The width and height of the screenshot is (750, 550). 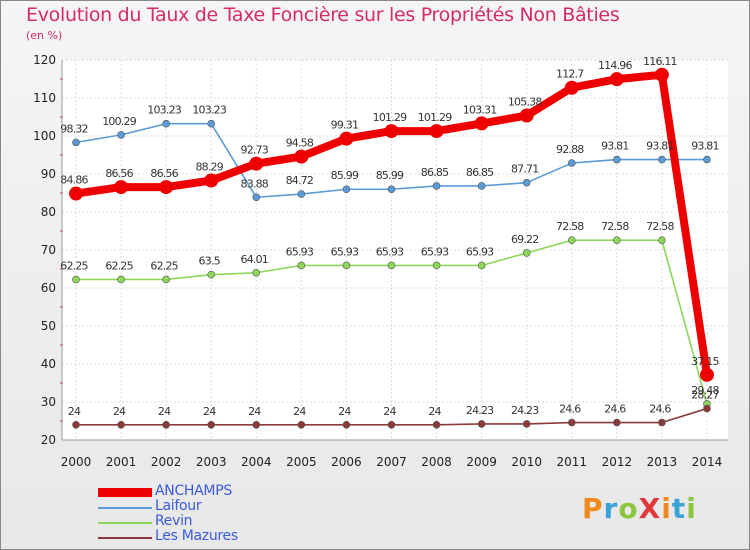 I want to click on x-tick-label: 2014, so click(x=707, y=462).